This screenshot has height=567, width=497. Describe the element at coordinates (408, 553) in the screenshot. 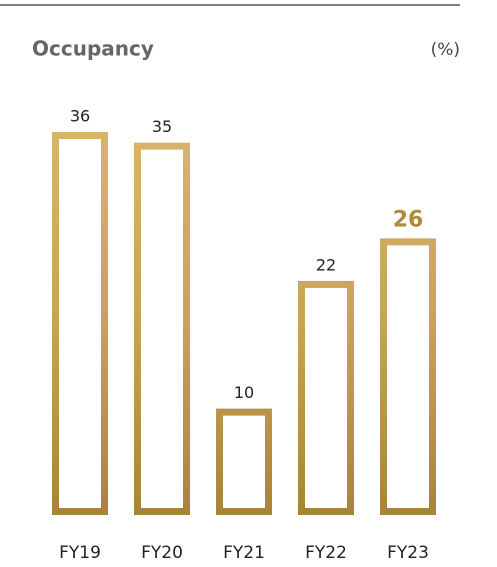

I see `x-tick-label: FY23` at that location.